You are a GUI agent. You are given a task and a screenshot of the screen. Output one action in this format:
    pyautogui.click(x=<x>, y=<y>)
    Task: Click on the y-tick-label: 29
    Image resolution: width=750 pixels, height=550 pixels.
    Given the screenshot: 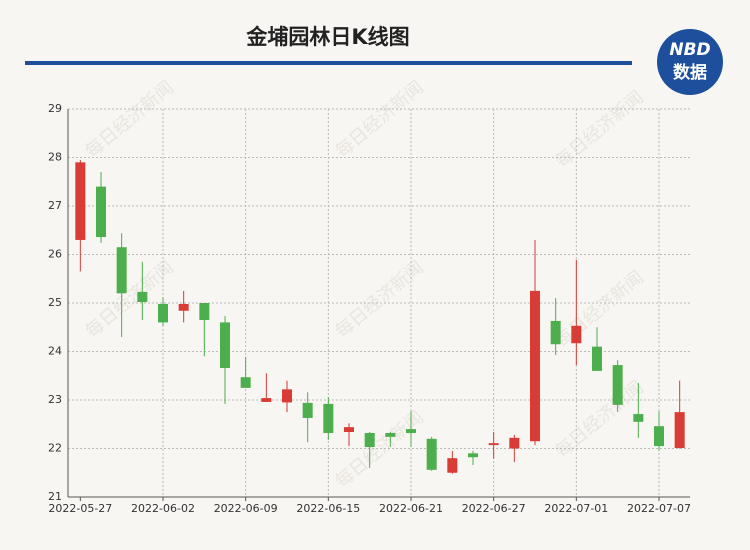 What is the action you would take?
    pyautogui.click(x=55, y=108)
    